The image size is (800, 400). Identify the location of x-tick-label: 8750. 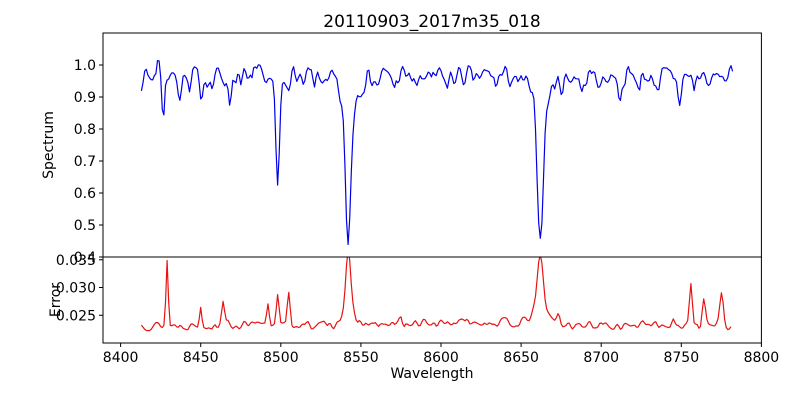
(681, 358).